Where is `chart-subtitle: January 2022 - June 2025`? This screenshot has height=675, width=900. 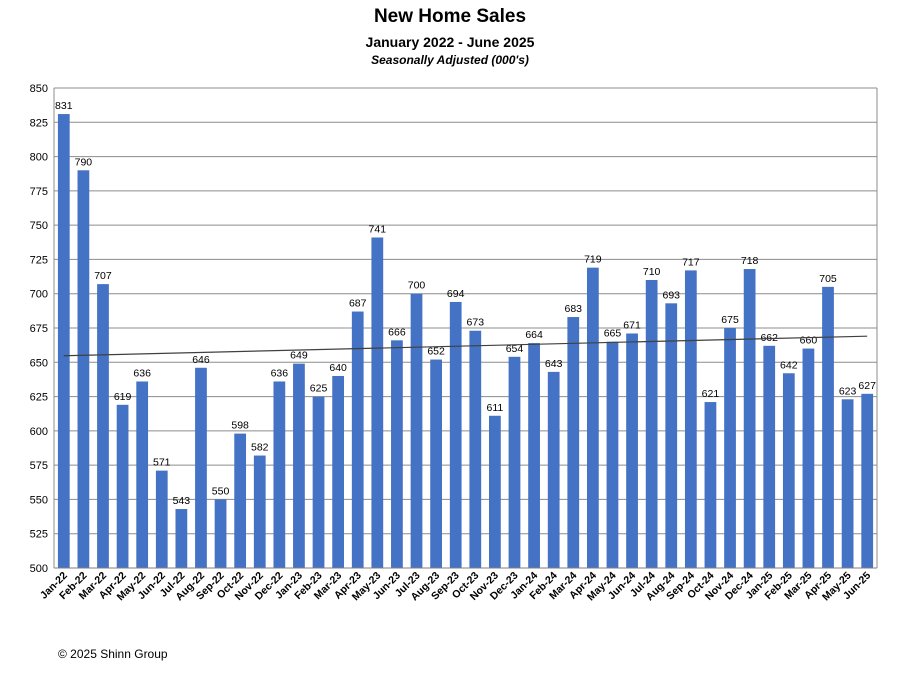
chart-subtitle: January 2022 - June 2025 is located at coordinates (450, 42).